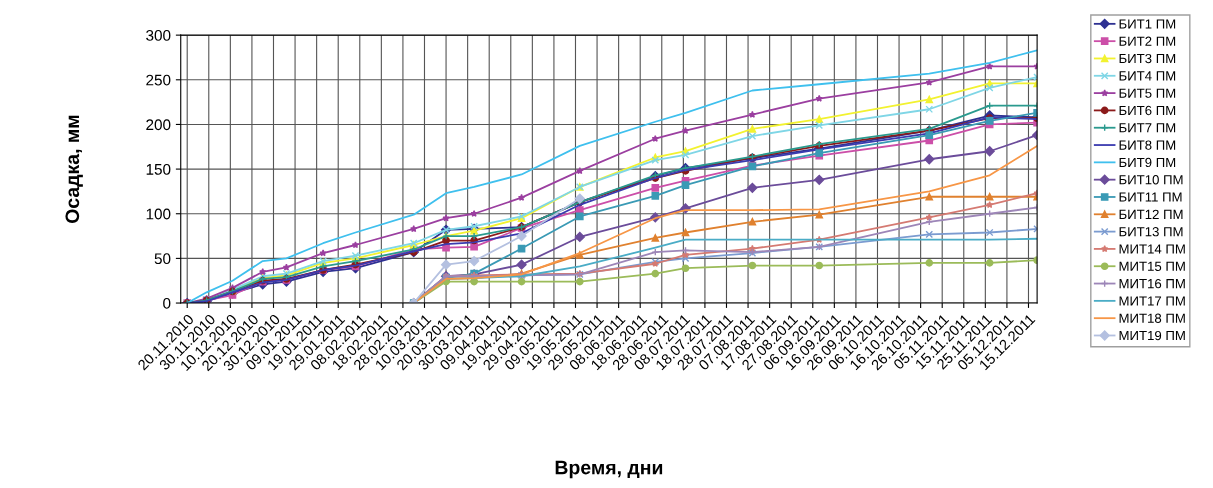  Describe the element at coordinates (1147, 162) in the screenshot. I see `legend-label: БИТ9 ПМ` at that location.